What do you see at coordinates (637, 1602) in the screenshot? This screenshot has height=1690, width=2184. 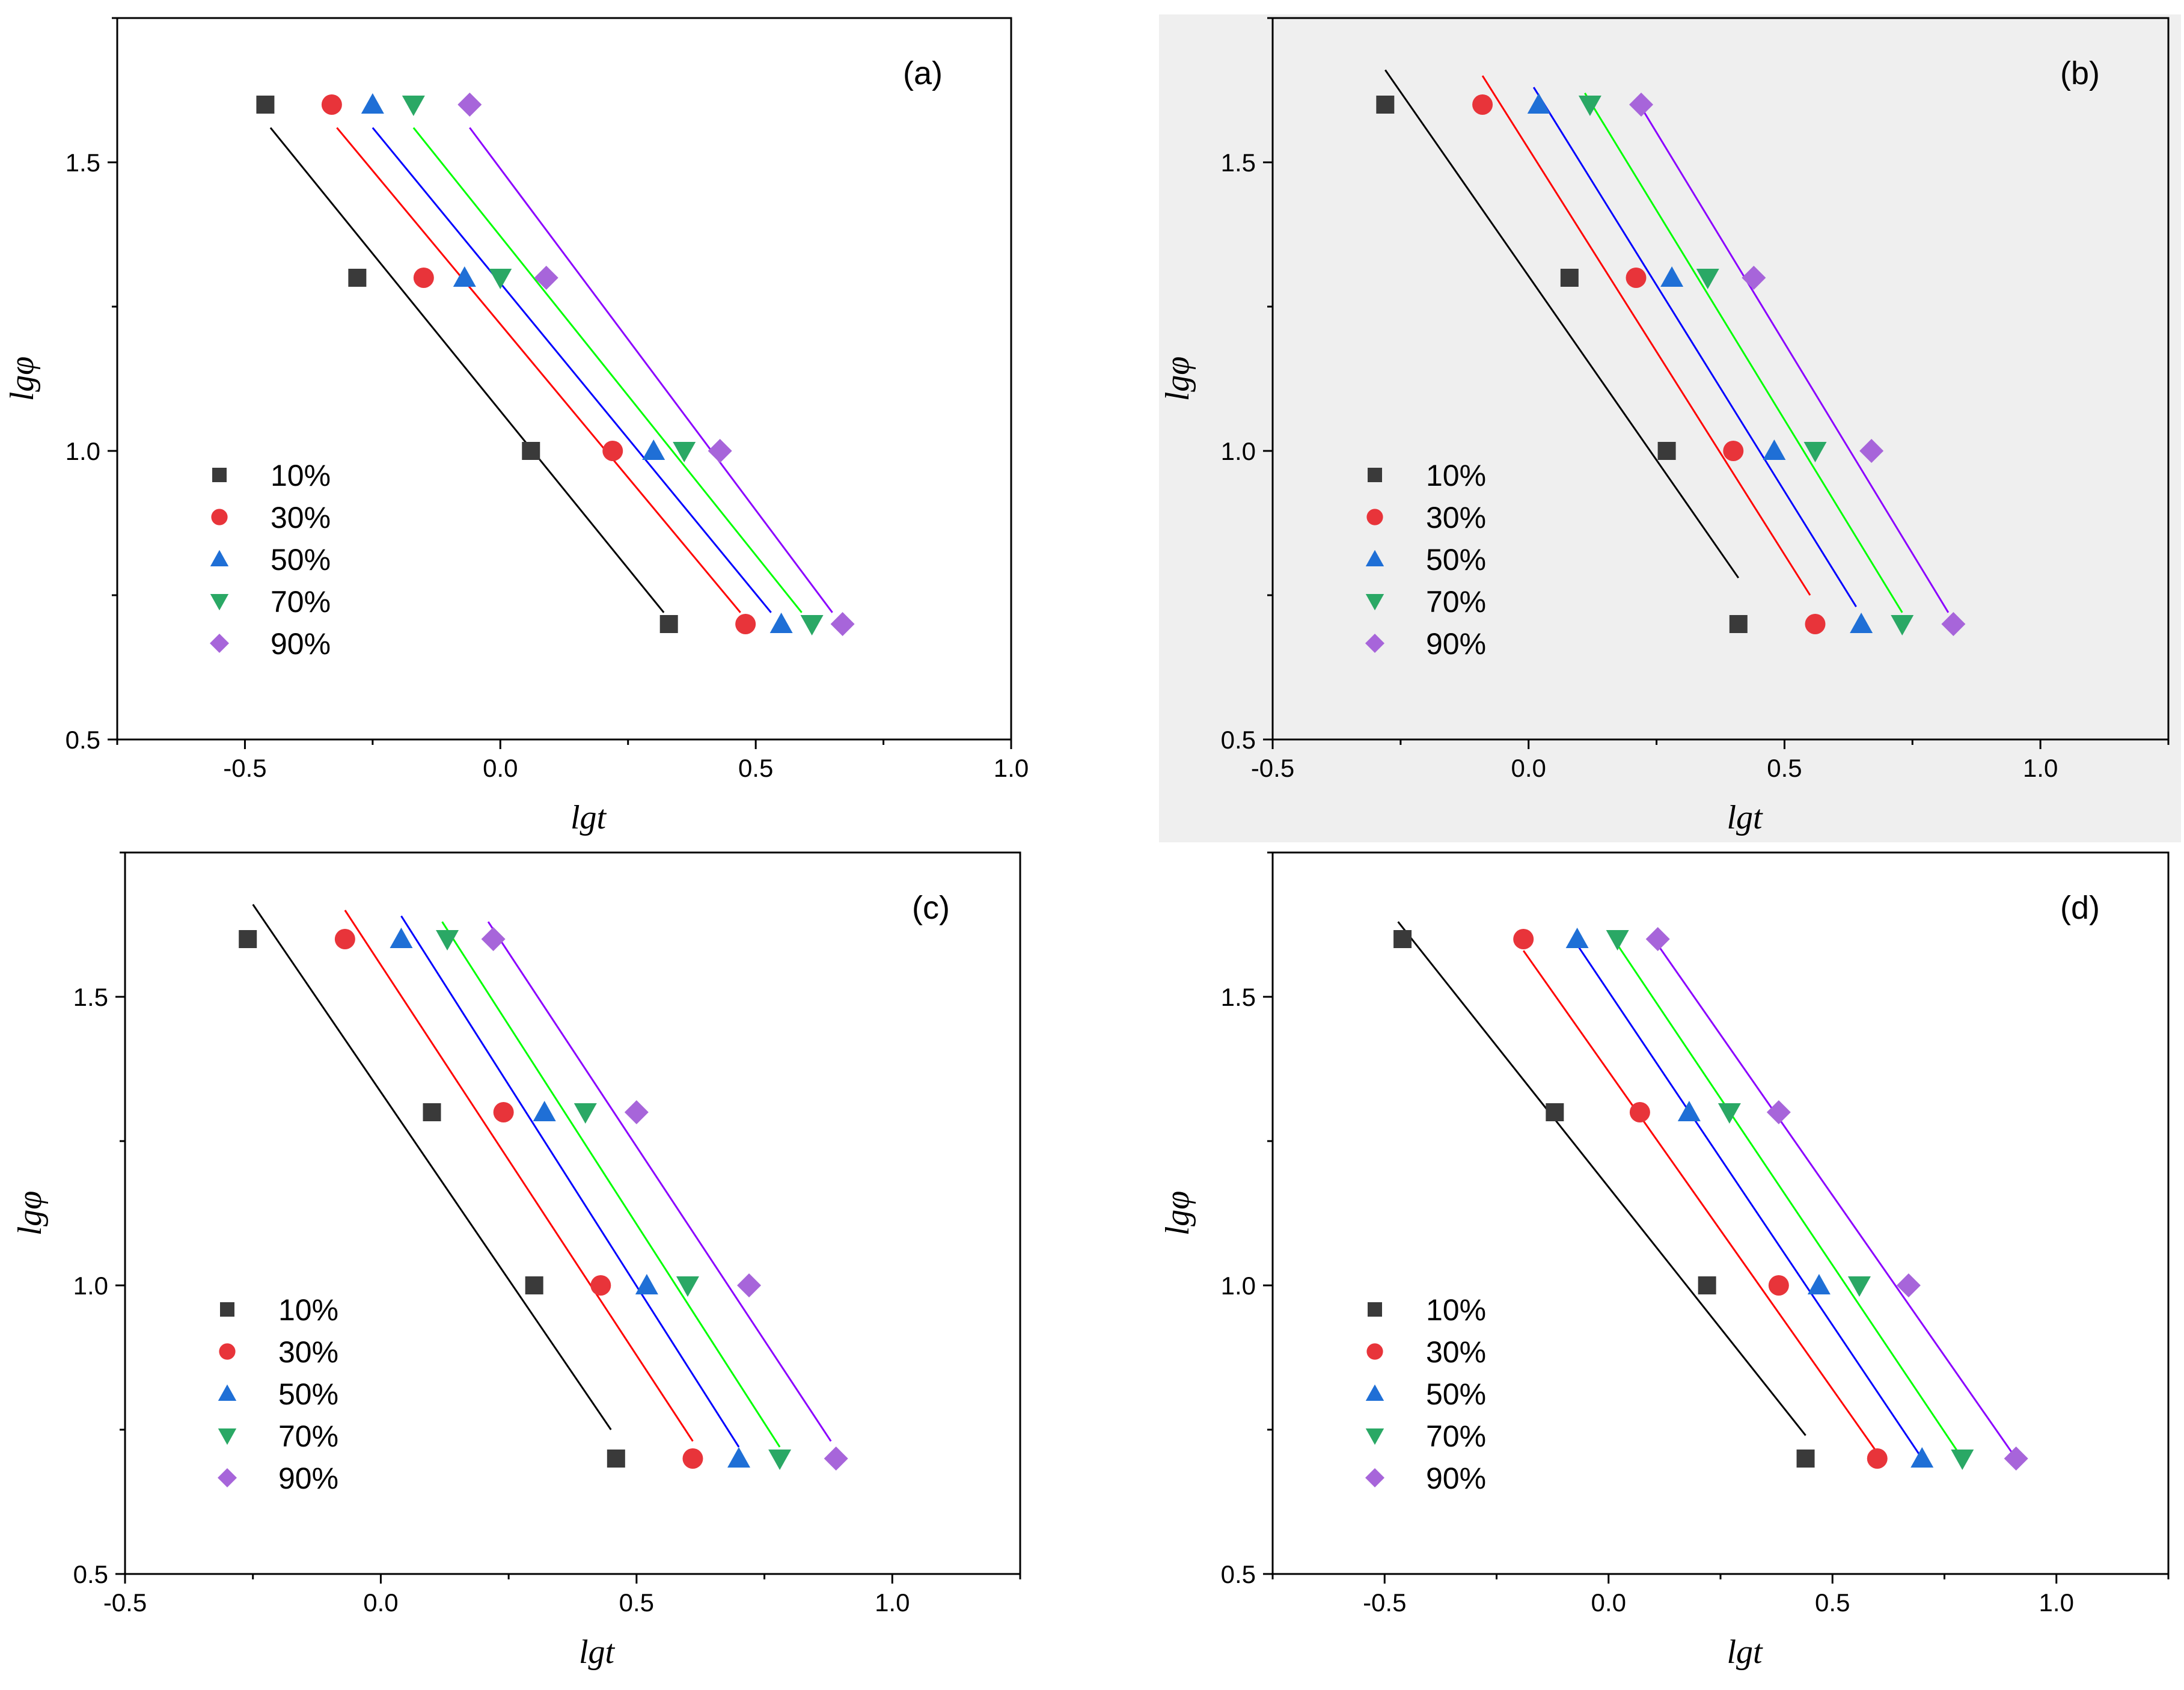 I see `x-tick-label: 0.5` at bounding box center [637, 1602].